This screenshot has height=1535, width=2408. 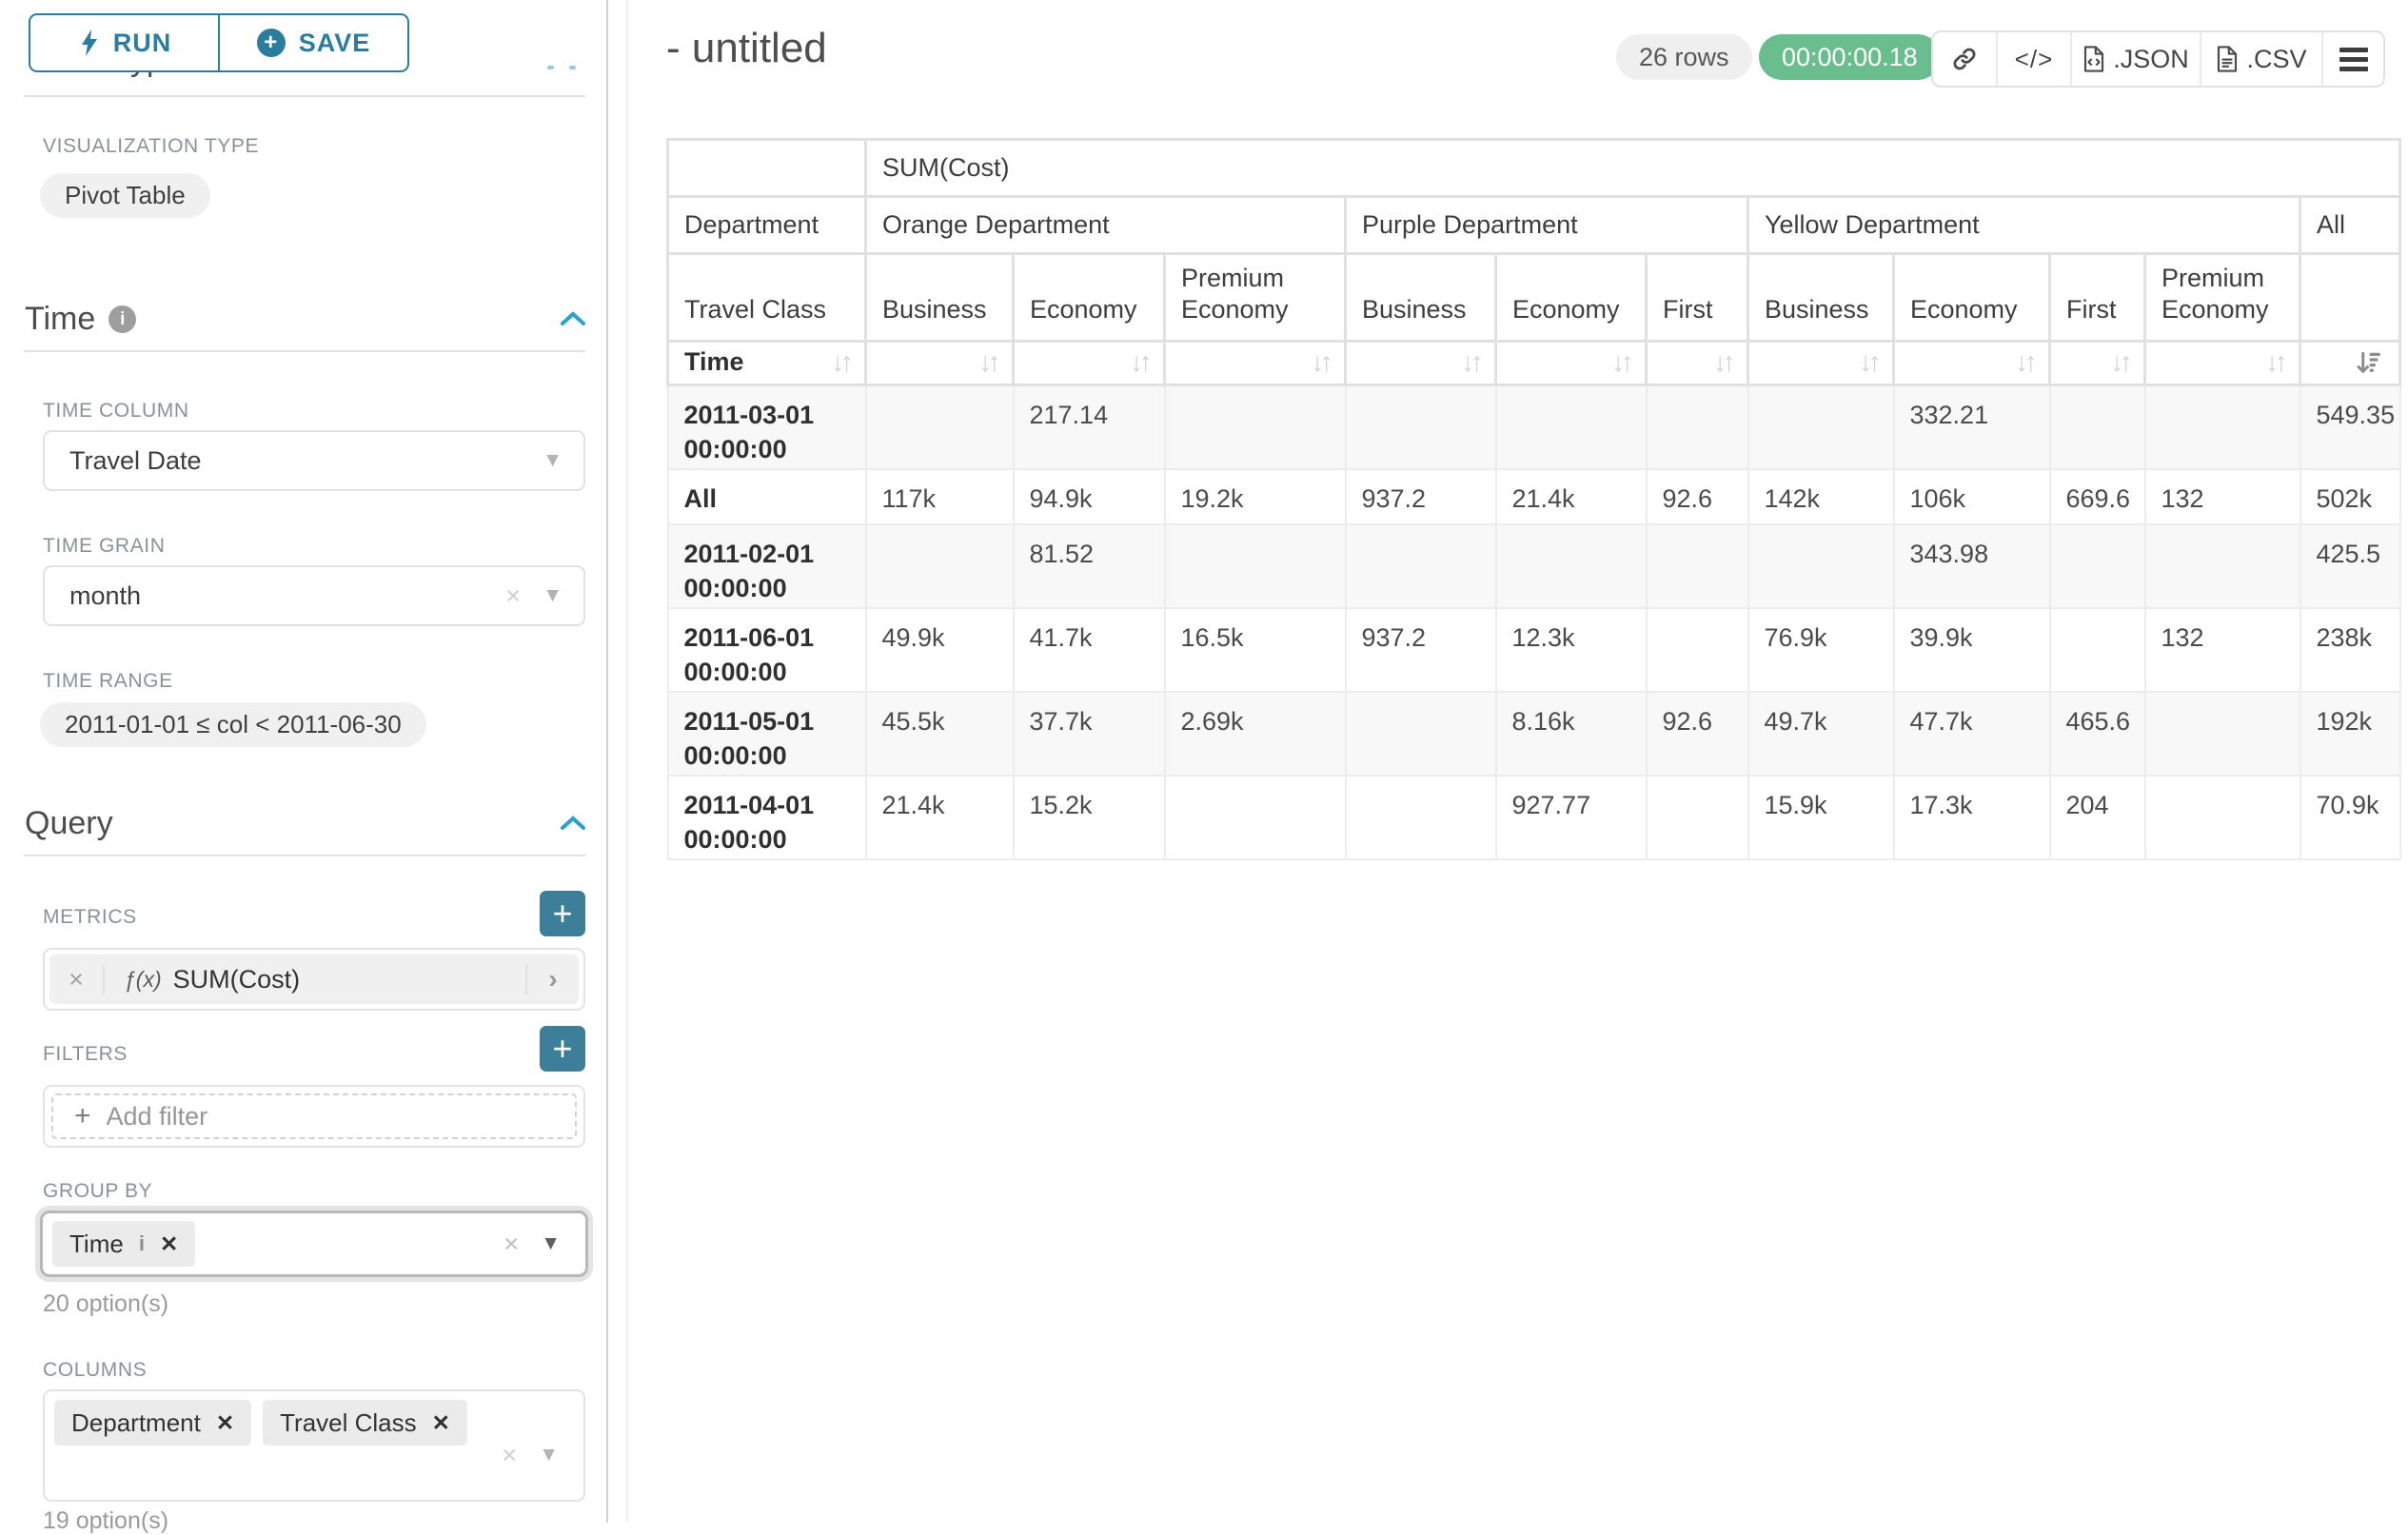 What do you see at coordinates (562, 1049) in the screenshot?
I see `add-filter-plus-button: +` at bounding box center [562, 1049].